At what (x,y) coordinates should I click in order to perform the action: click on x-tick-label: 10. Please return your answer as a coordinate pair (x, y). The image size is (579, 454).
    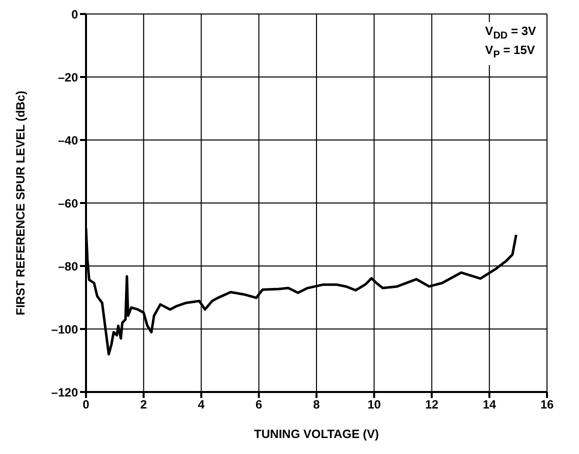
    Looking at the image, I should click on (374, 405).